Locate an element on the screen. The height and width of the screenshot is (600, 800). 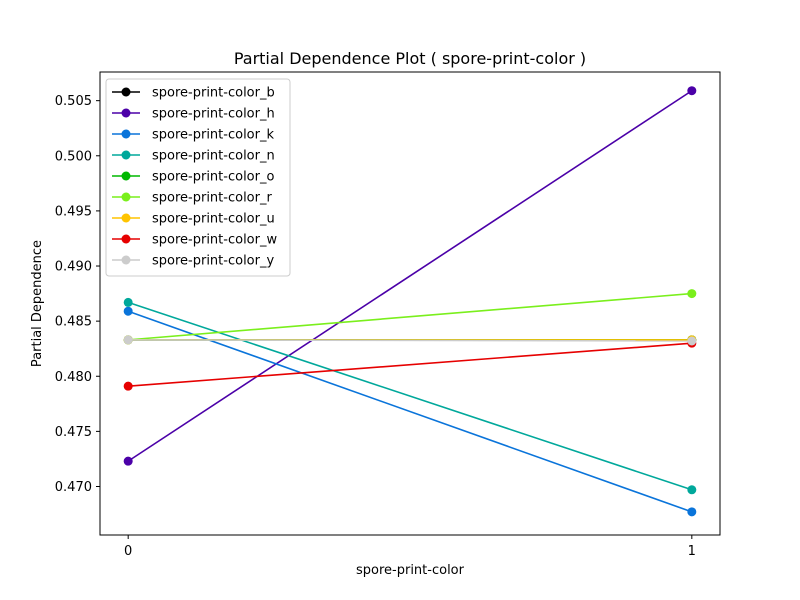
x-tick-label: 0 is located at coordinates (128, 551).